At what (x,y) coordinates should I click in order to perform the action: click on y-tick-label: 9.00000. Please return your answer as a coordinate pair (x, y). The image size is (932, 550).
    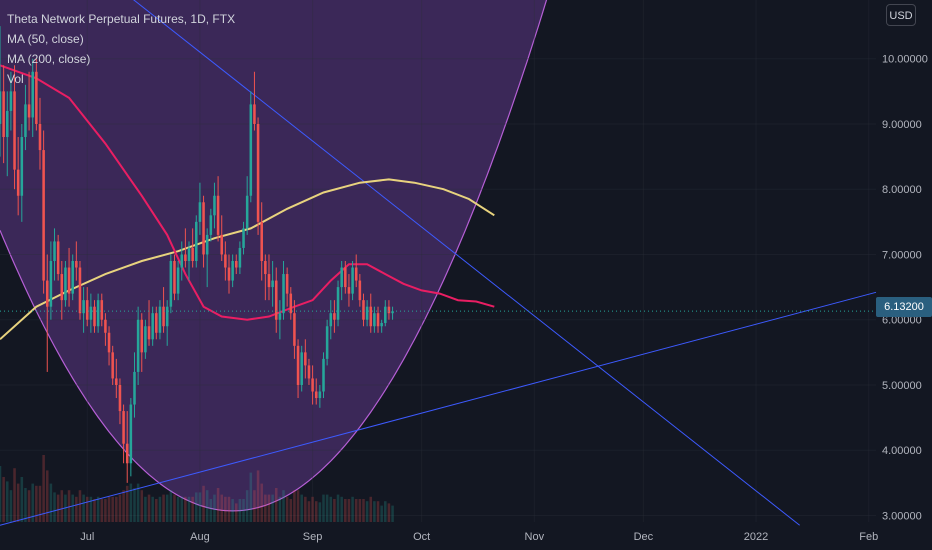
    Looking at the image, I should click on (902, 125).